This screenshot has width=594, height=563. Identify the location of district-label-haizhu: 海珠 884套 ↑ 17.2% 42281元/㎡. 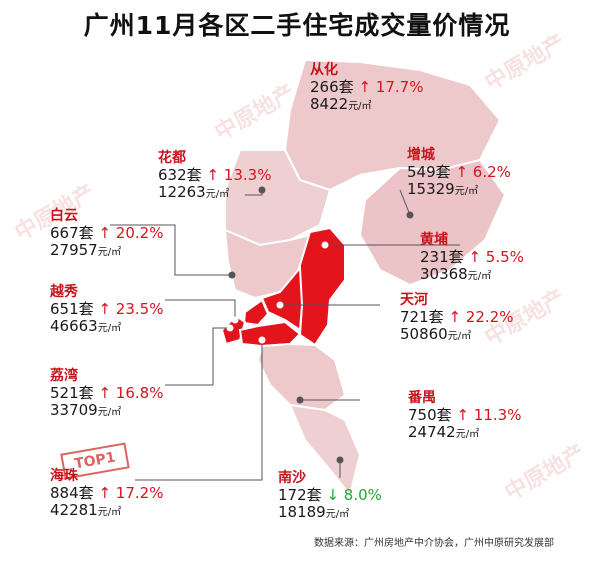
(107, 494).